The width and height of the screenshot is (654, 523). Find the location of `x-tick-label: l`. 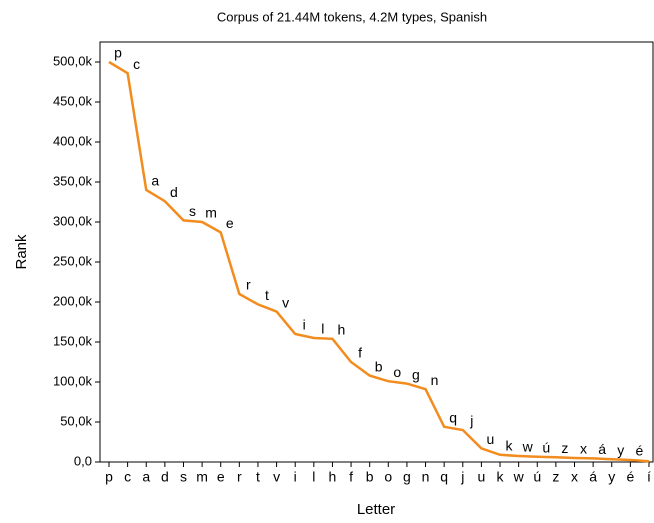

x-tick-label: l is located at coordinates (313, 477).